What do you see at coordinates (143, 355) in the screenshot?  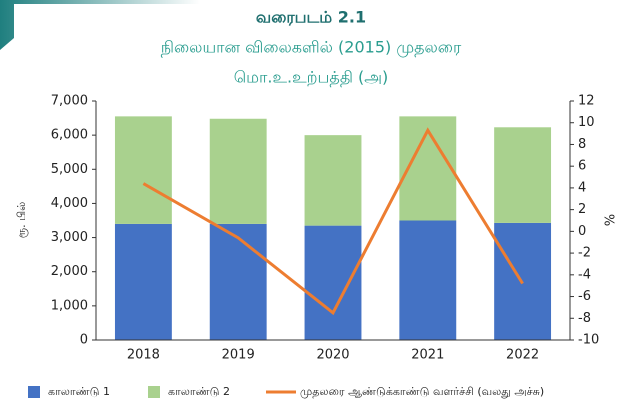 I see `x-tick-label: 2018` at bounding box center [143, 355].